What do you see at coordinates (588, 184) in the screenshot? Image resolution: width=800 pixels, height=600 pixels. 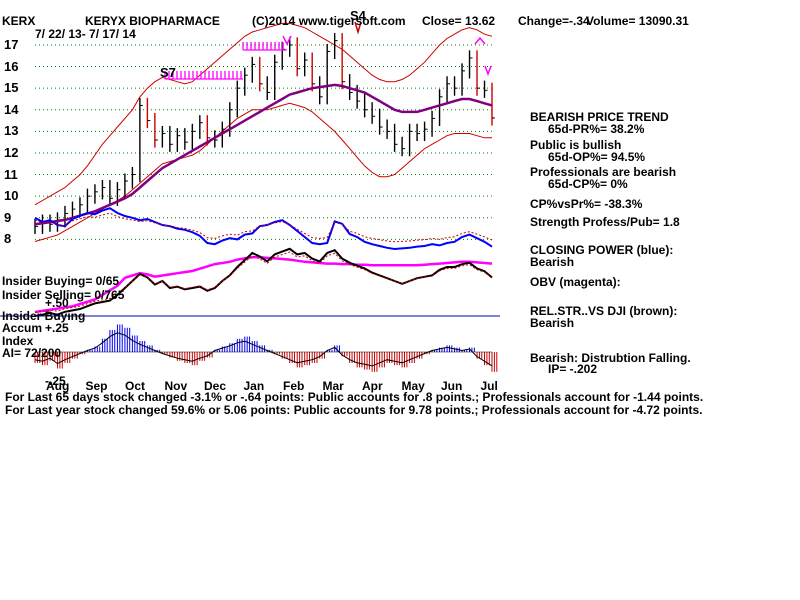 I see `cp-value: 65d-CP%= 0%` at bounding box center [588, 184].